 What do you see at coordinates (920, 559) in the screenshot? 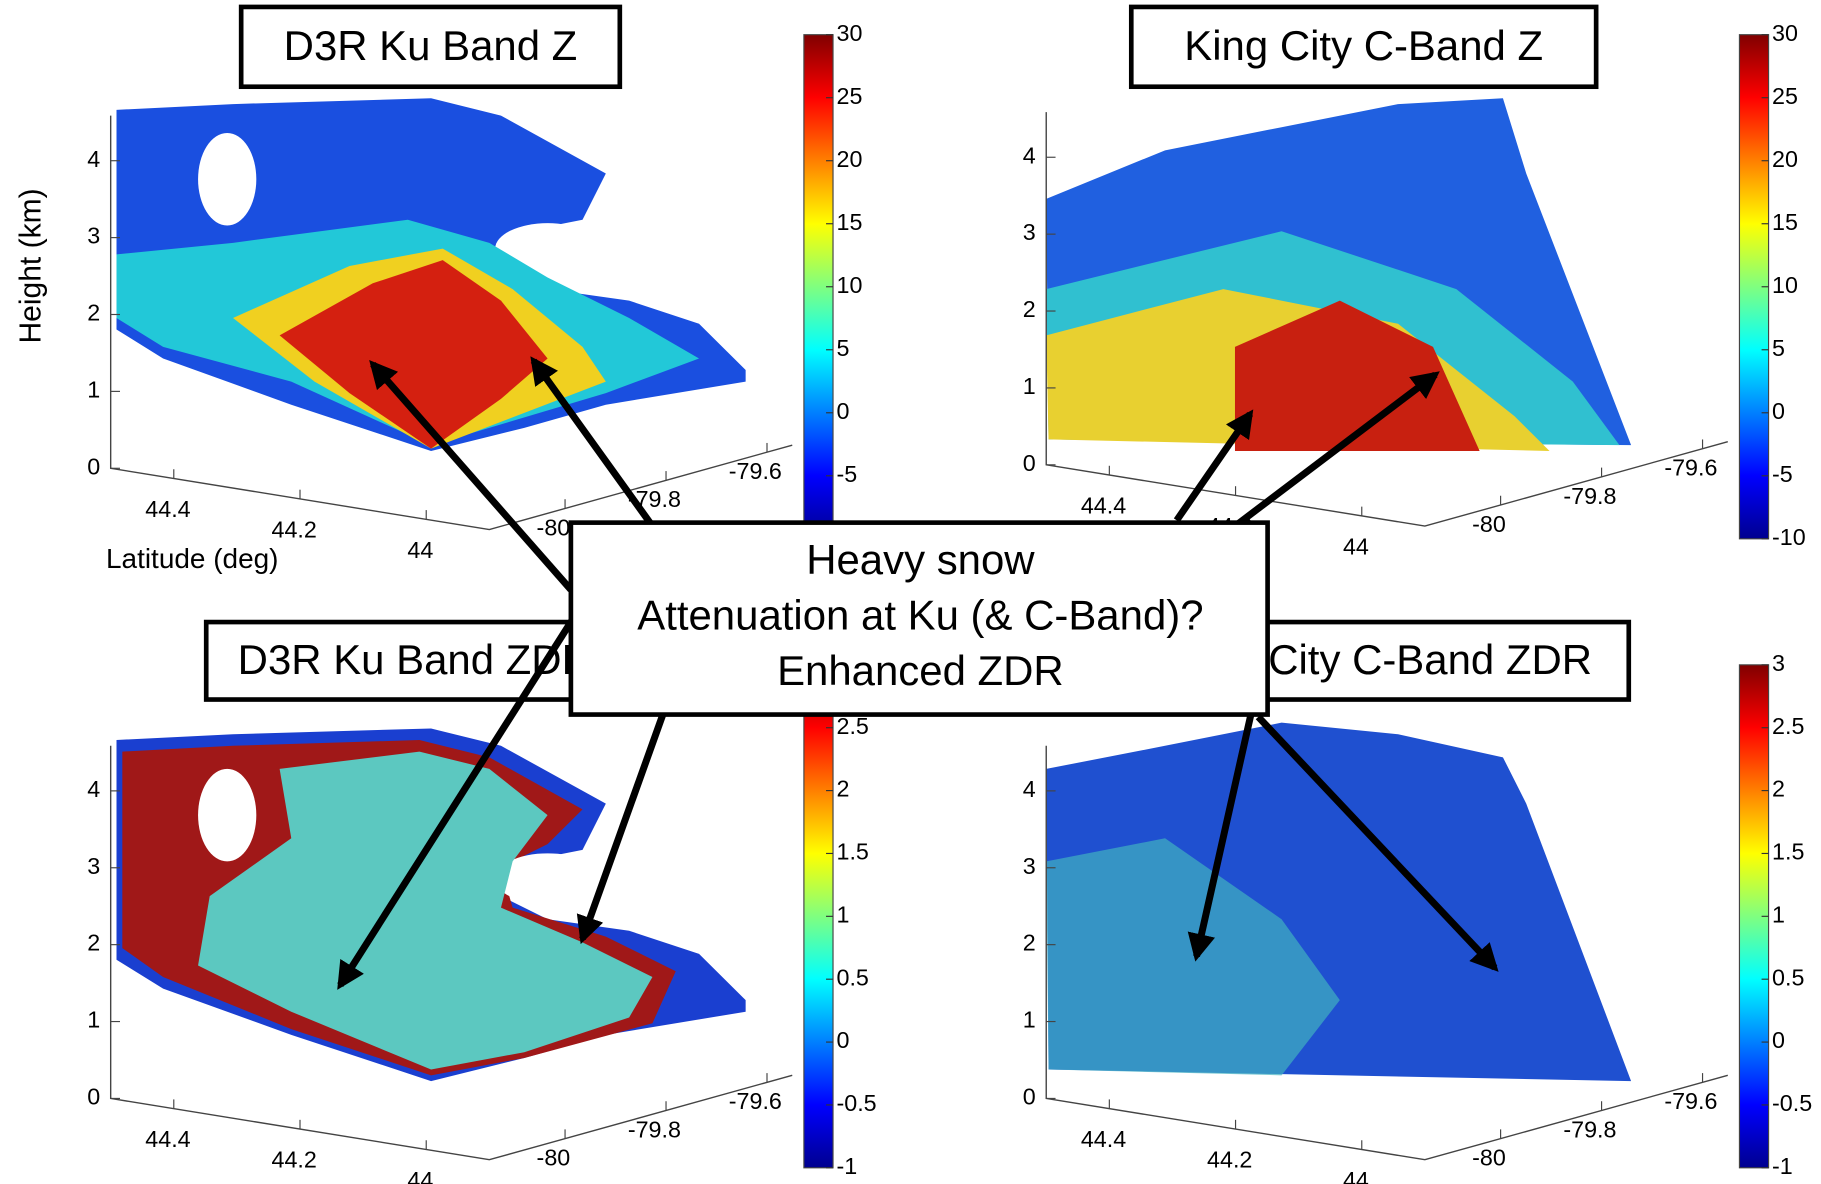
I see `callout-line: Heavy snow` at bounding box center [920, 559].